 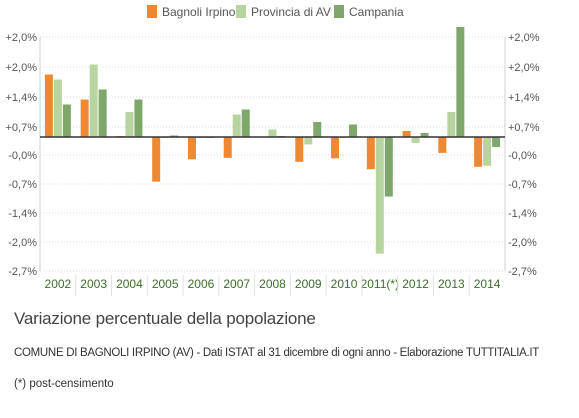 What do you see at coordinates (451, 90) in the screenshot?
I see `bar-group-2013` at bounding box center [451, 90].